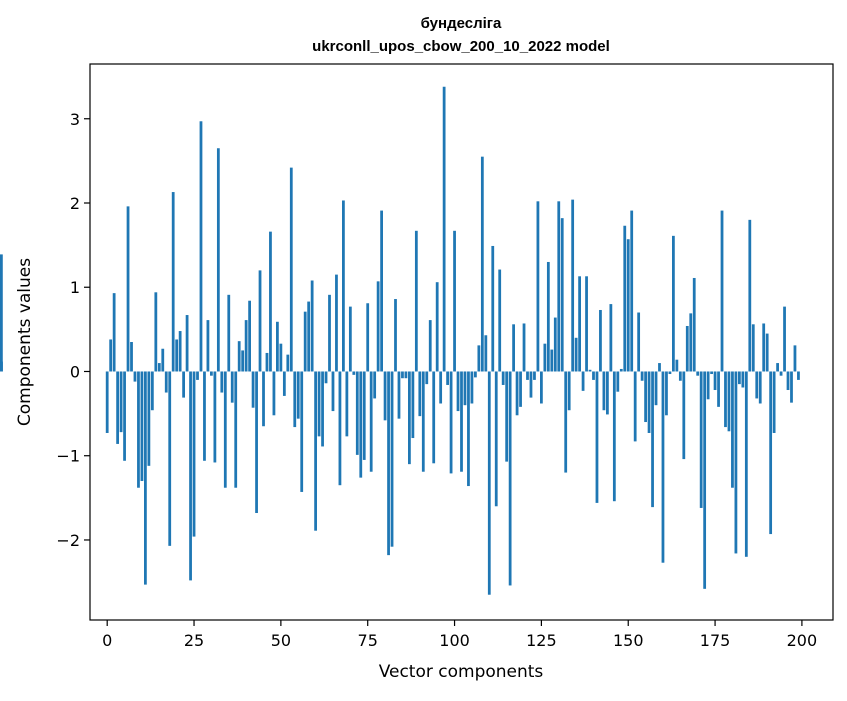  Describe the element at coordinates (68, 540) in the screenshot. I see `y-tick-label: −2` at that location.